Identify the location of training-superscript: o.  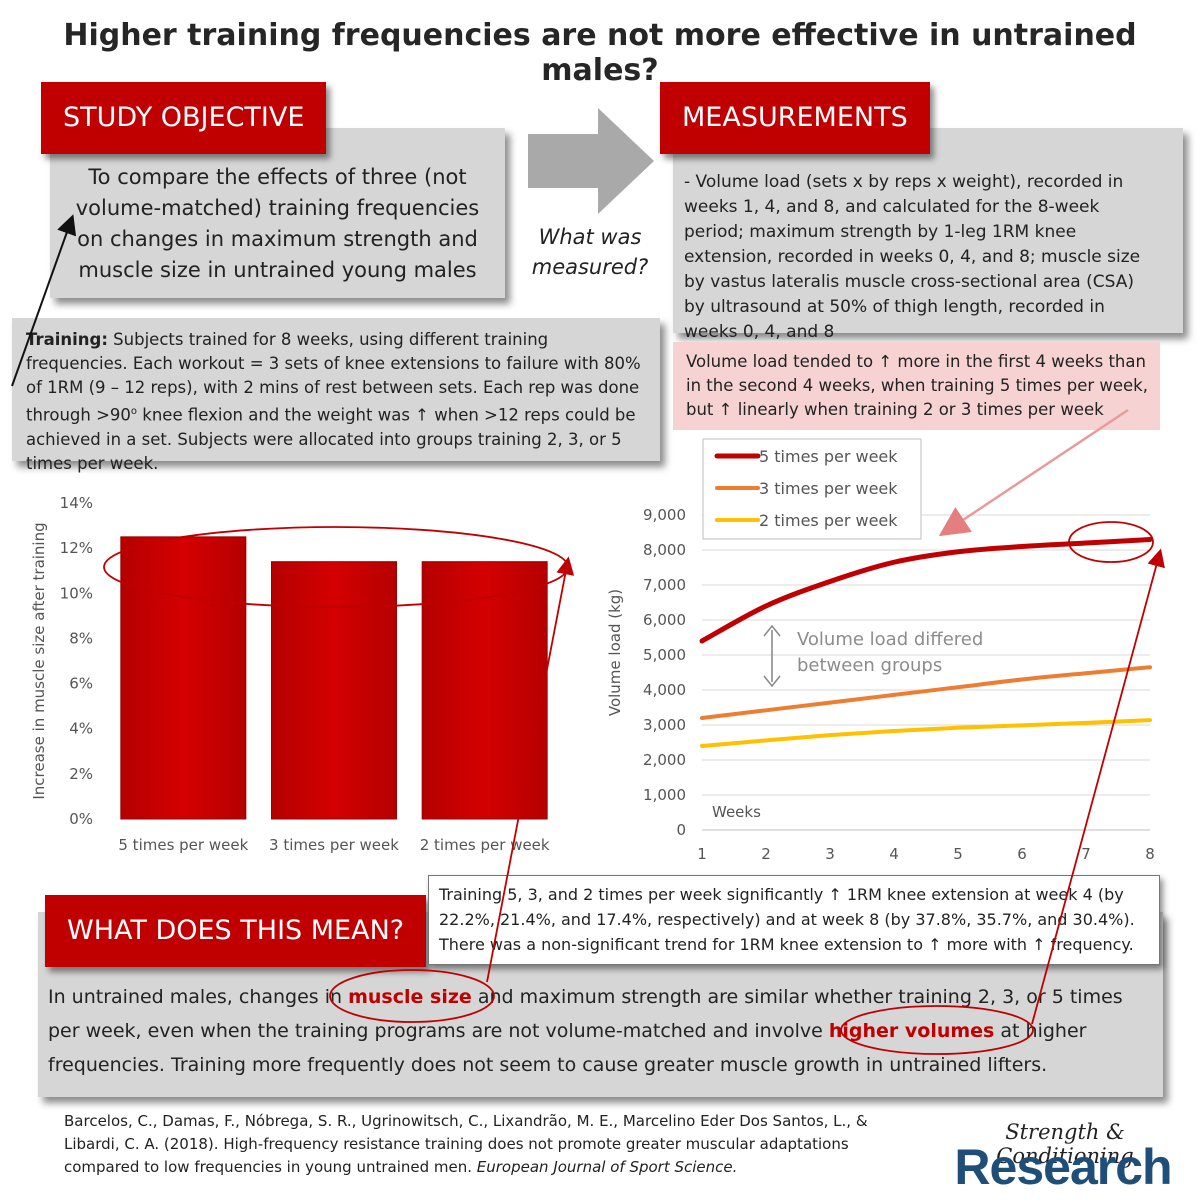
(134, 411).